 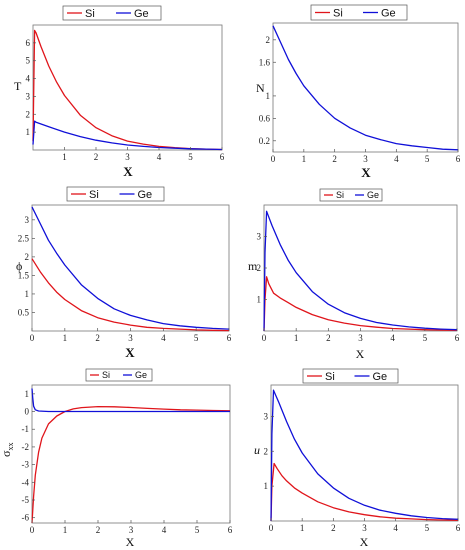 What do you see at coordinates (260, 88) in the screenshot?
I see `y-axis-label: N` at bounding box center [260, 88].